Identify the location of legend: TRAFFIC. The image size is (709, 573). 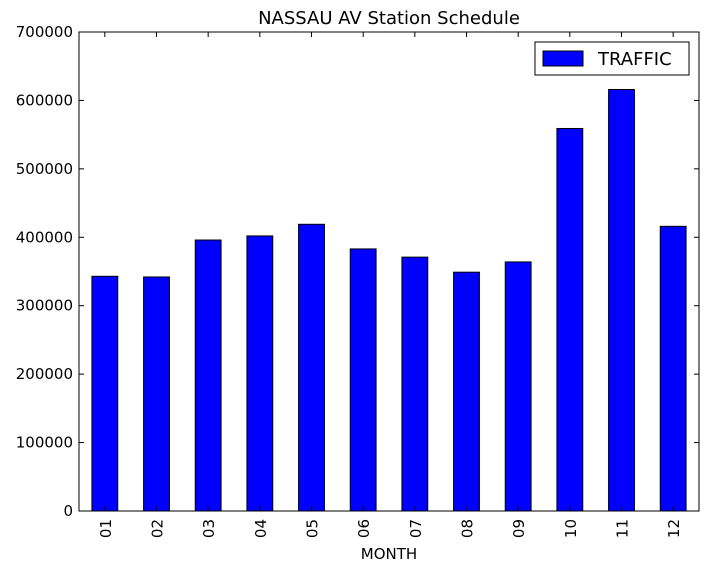
(612, 58).